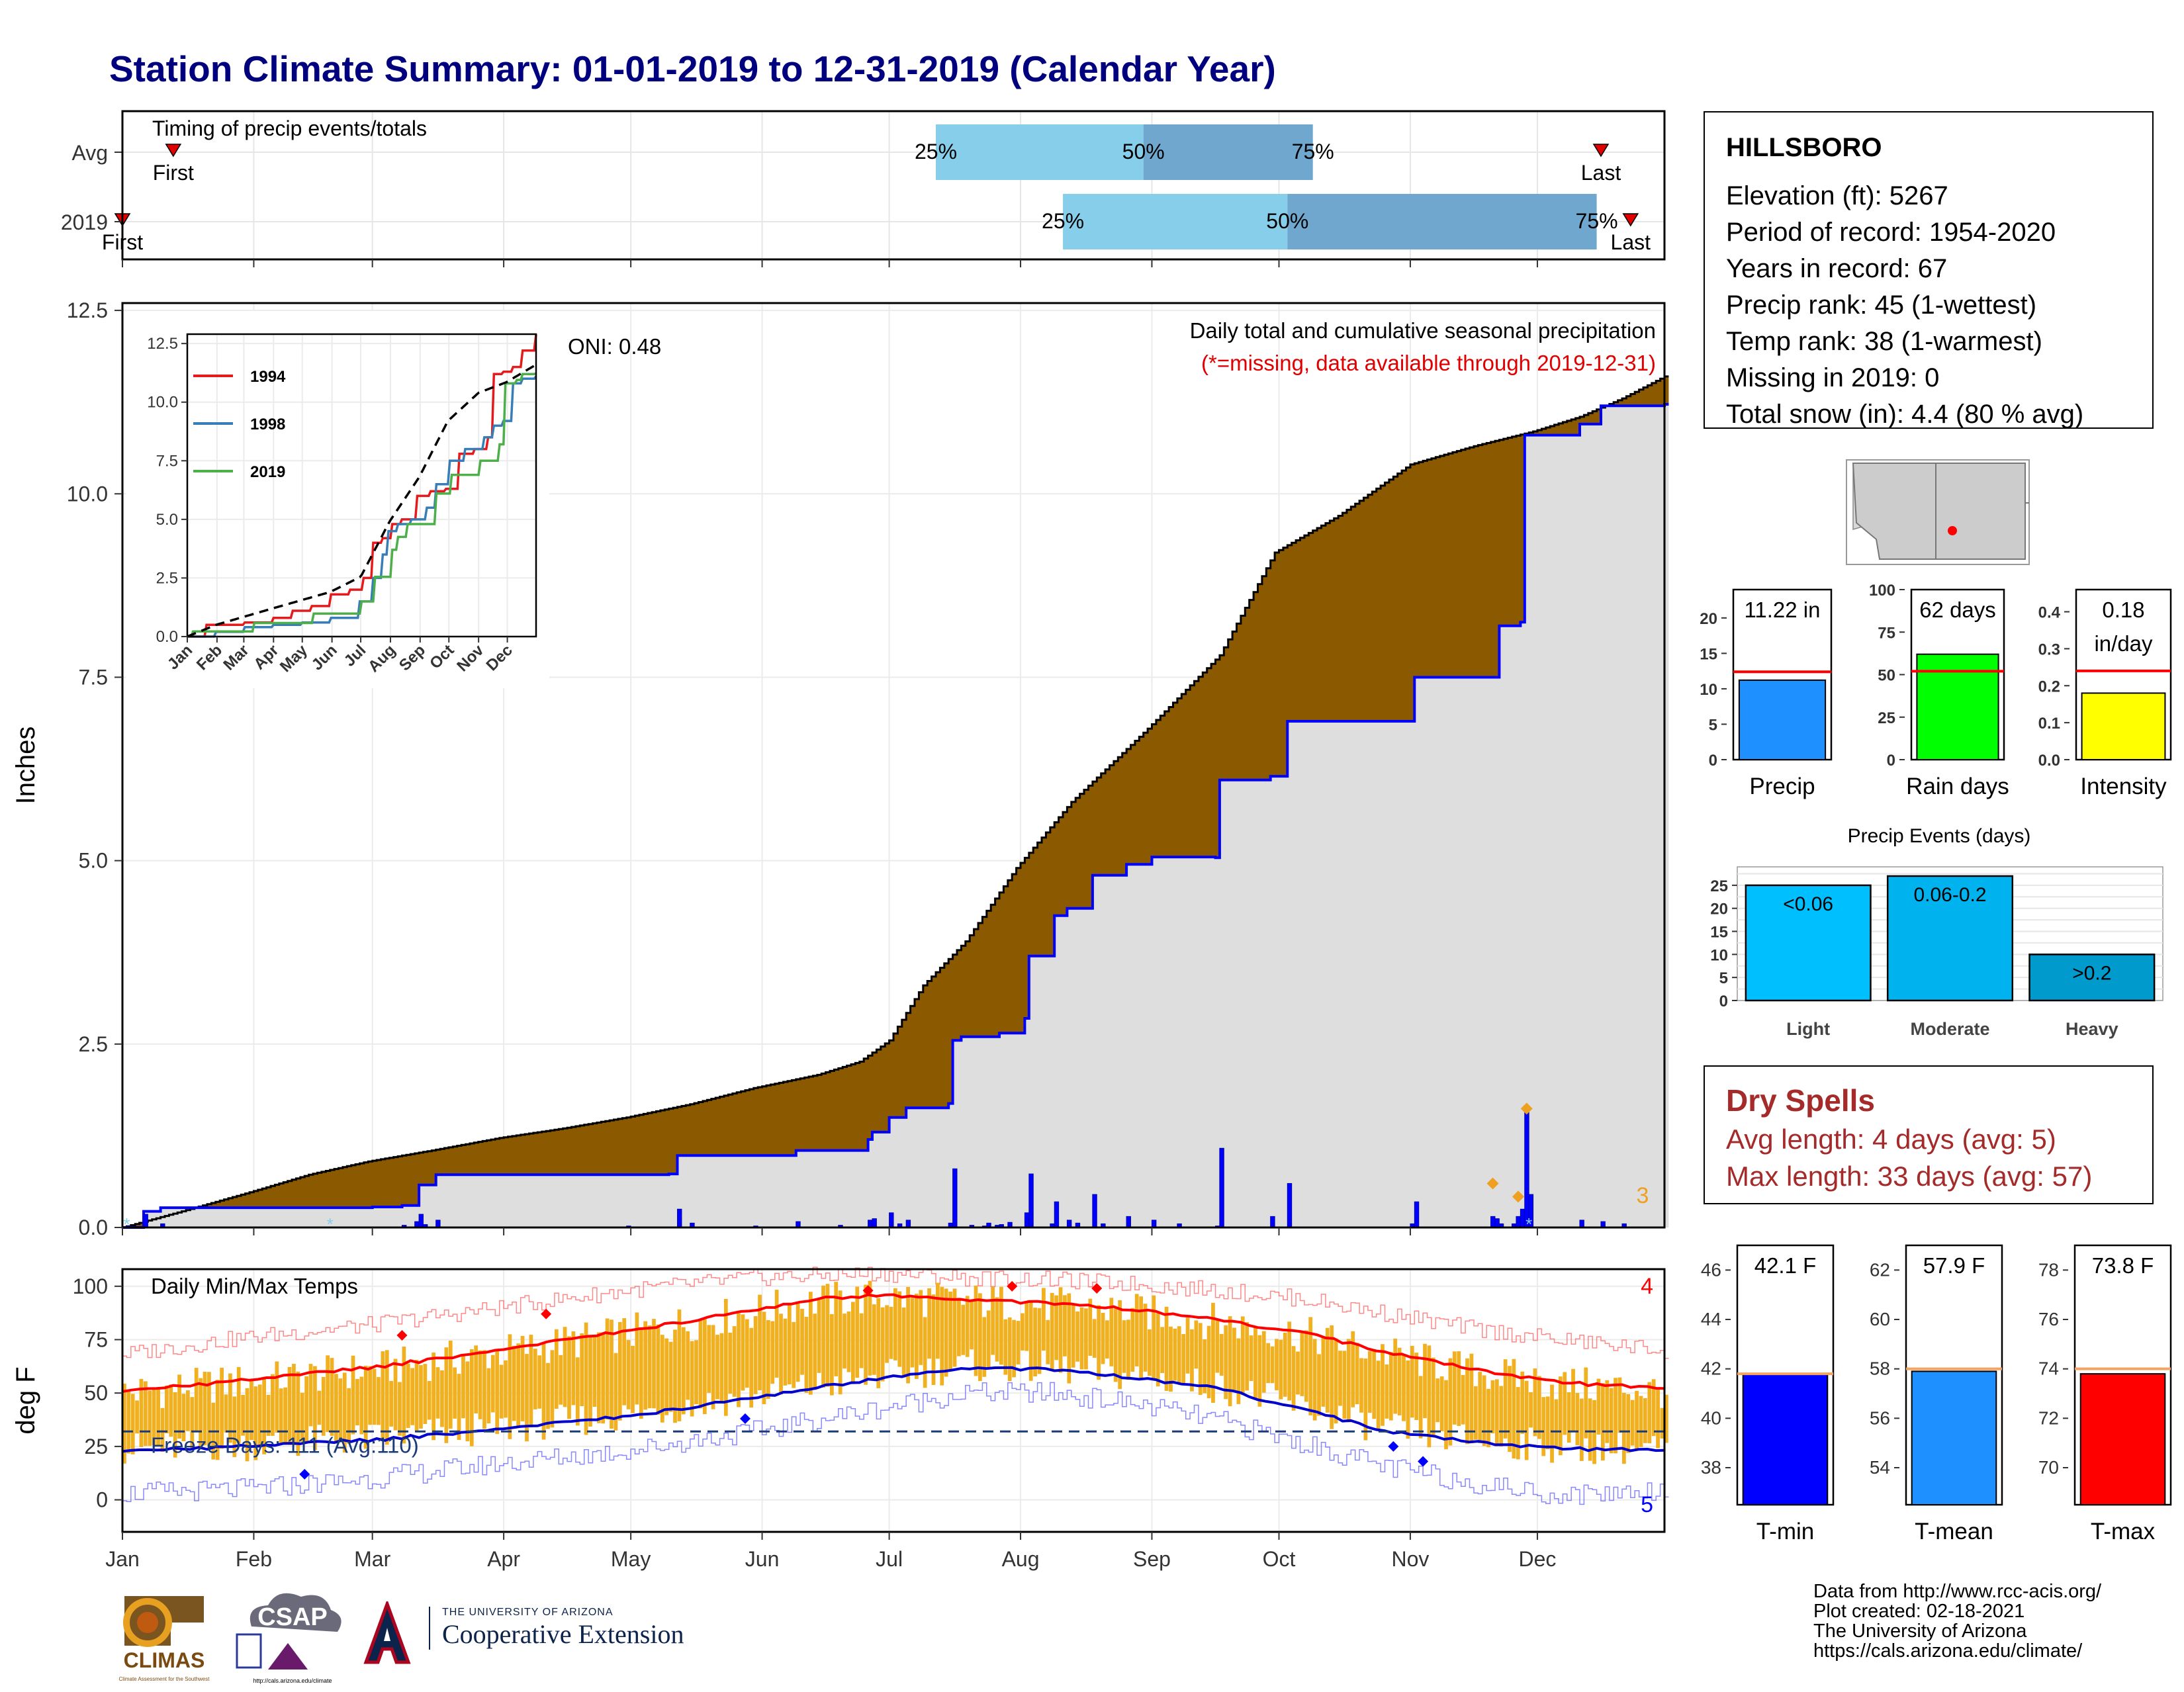 The width and height of the screenshot is (2184, 1692). I want to click on mini-intensity-value-label-2: in/day, so click(2123, 643).